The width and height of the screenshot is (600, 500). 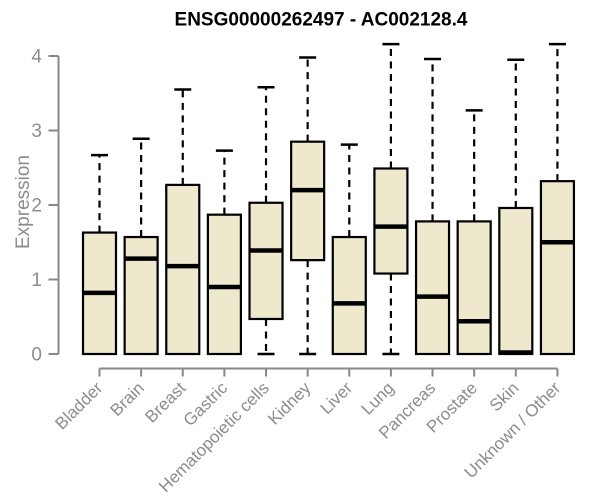 I want to click on box-group-hematopoietic-cells, so click(x=266, y=221).